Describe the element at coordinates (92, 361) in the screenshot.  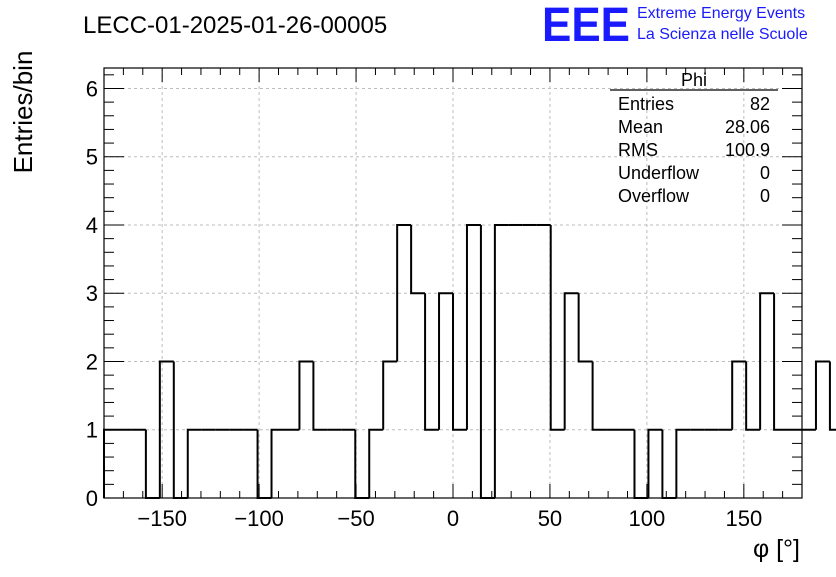
I see `y-tick-label: 2` at that location.